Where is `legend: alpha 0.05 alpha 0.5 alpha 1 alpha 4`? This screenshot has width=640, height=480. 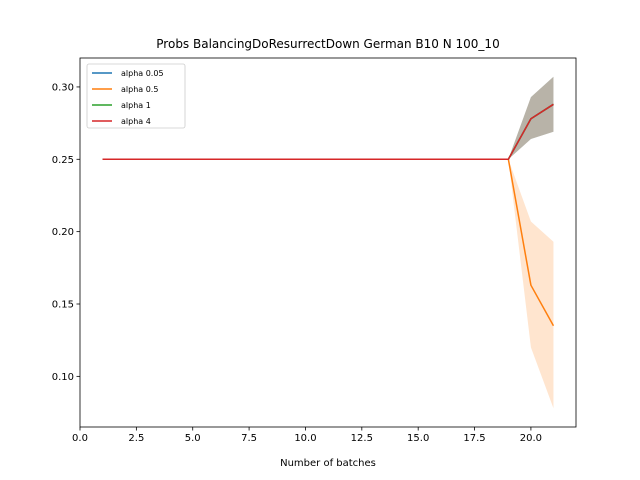
legend: alpha 0.05 alpha 0.5 alpha 1 alpha 4 is located at coordinates (136, 96).